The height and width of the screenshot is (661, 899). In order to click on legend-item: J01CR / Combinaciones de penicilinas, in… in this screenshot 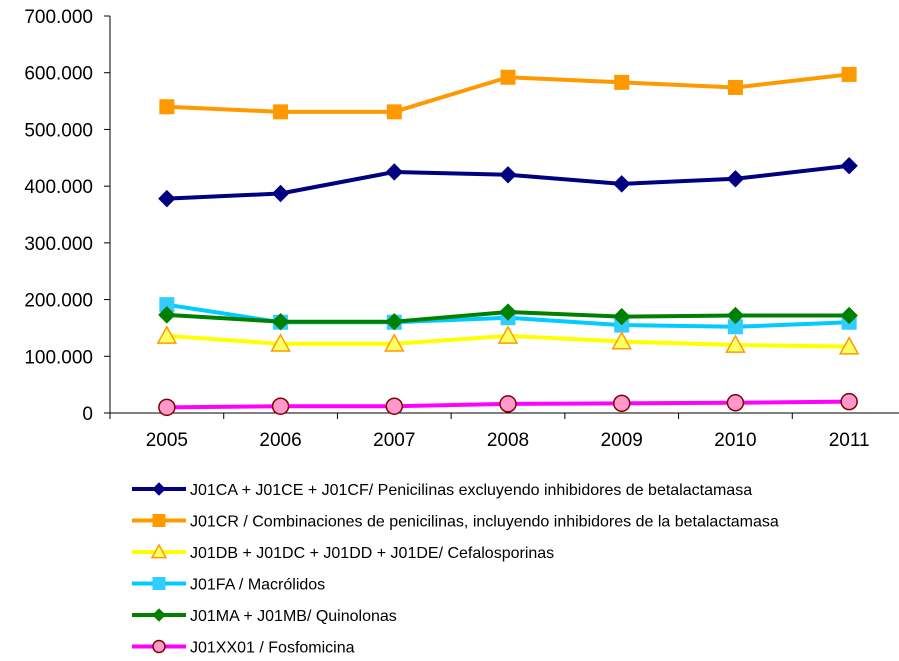, I will do `click(455, 522)`.